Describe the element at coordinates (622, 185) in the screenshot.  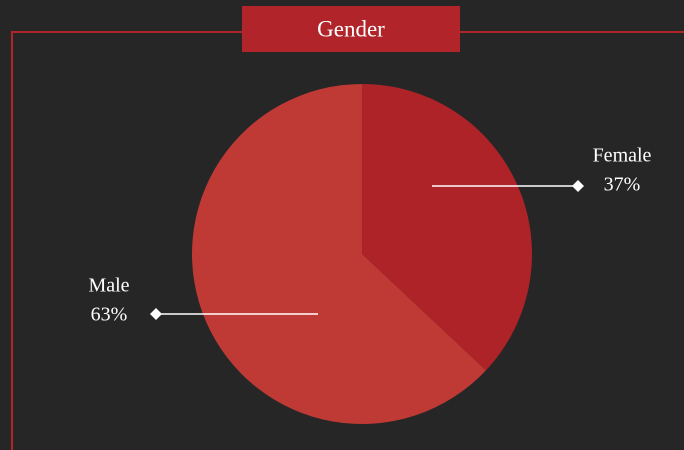
I see `slice-value-label: 37%` at that location.